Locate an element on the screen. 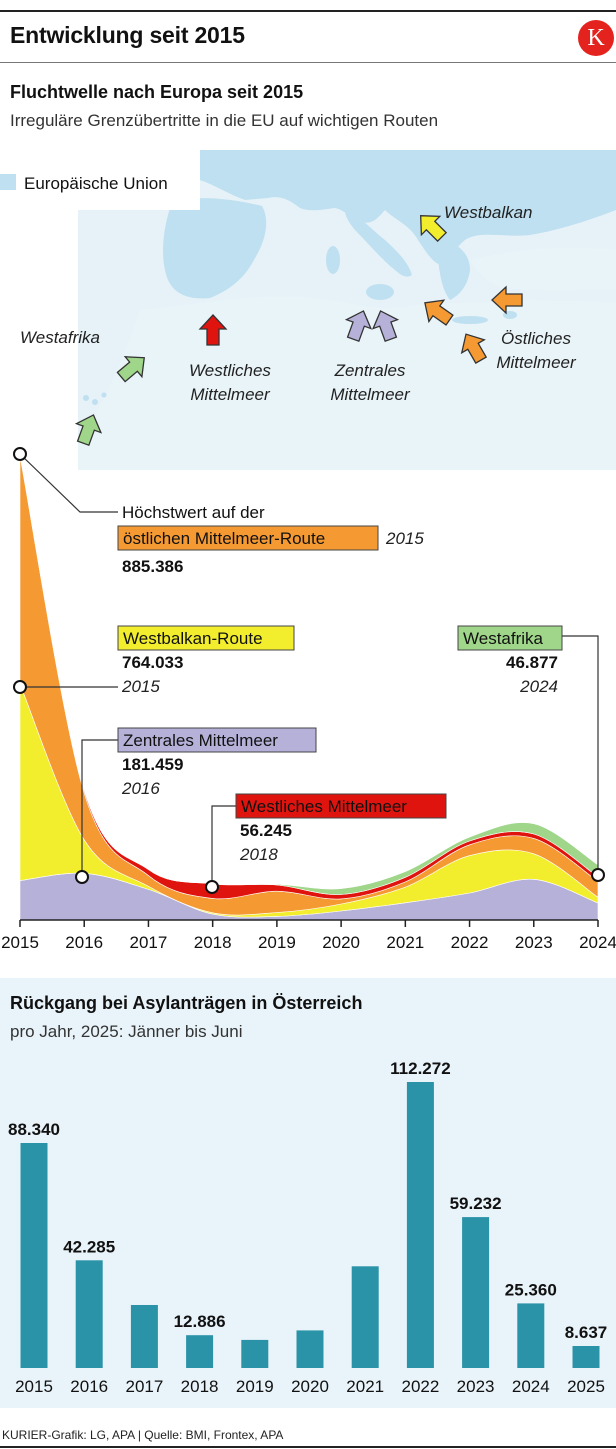  annotation-westafrika-year: 2024 is located at coordinates (538, 686).